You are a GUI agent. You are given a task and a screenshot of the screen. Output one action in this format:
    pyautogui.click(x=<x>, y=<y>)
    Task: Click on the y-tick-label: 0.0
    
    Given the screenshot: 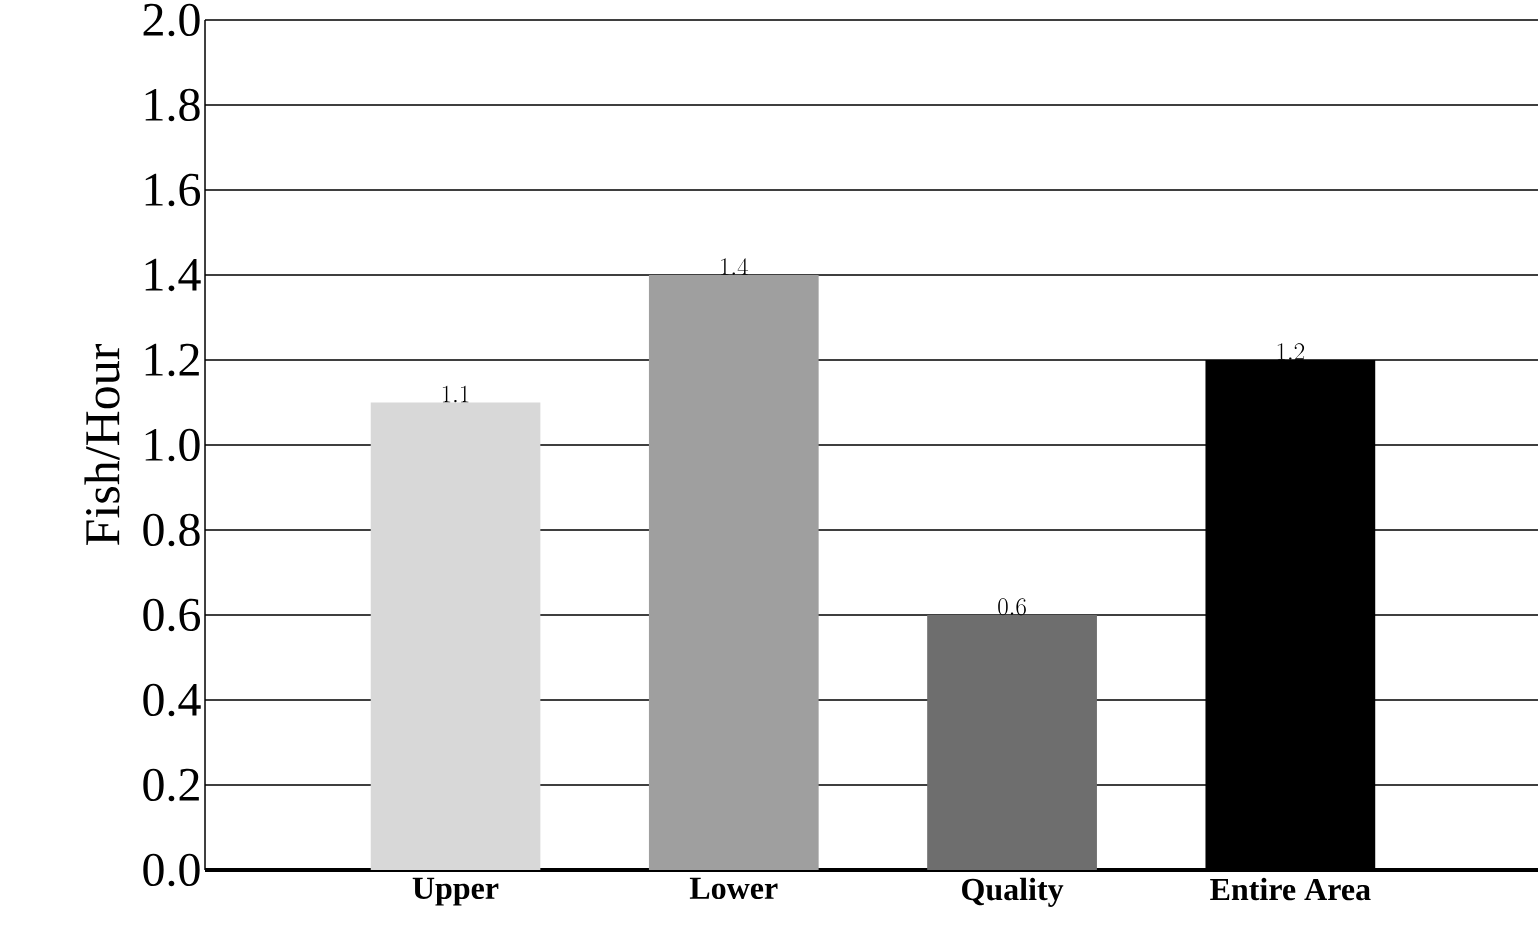 What is the action you would take?
    pyautogui.click(x=171, y=870)
    